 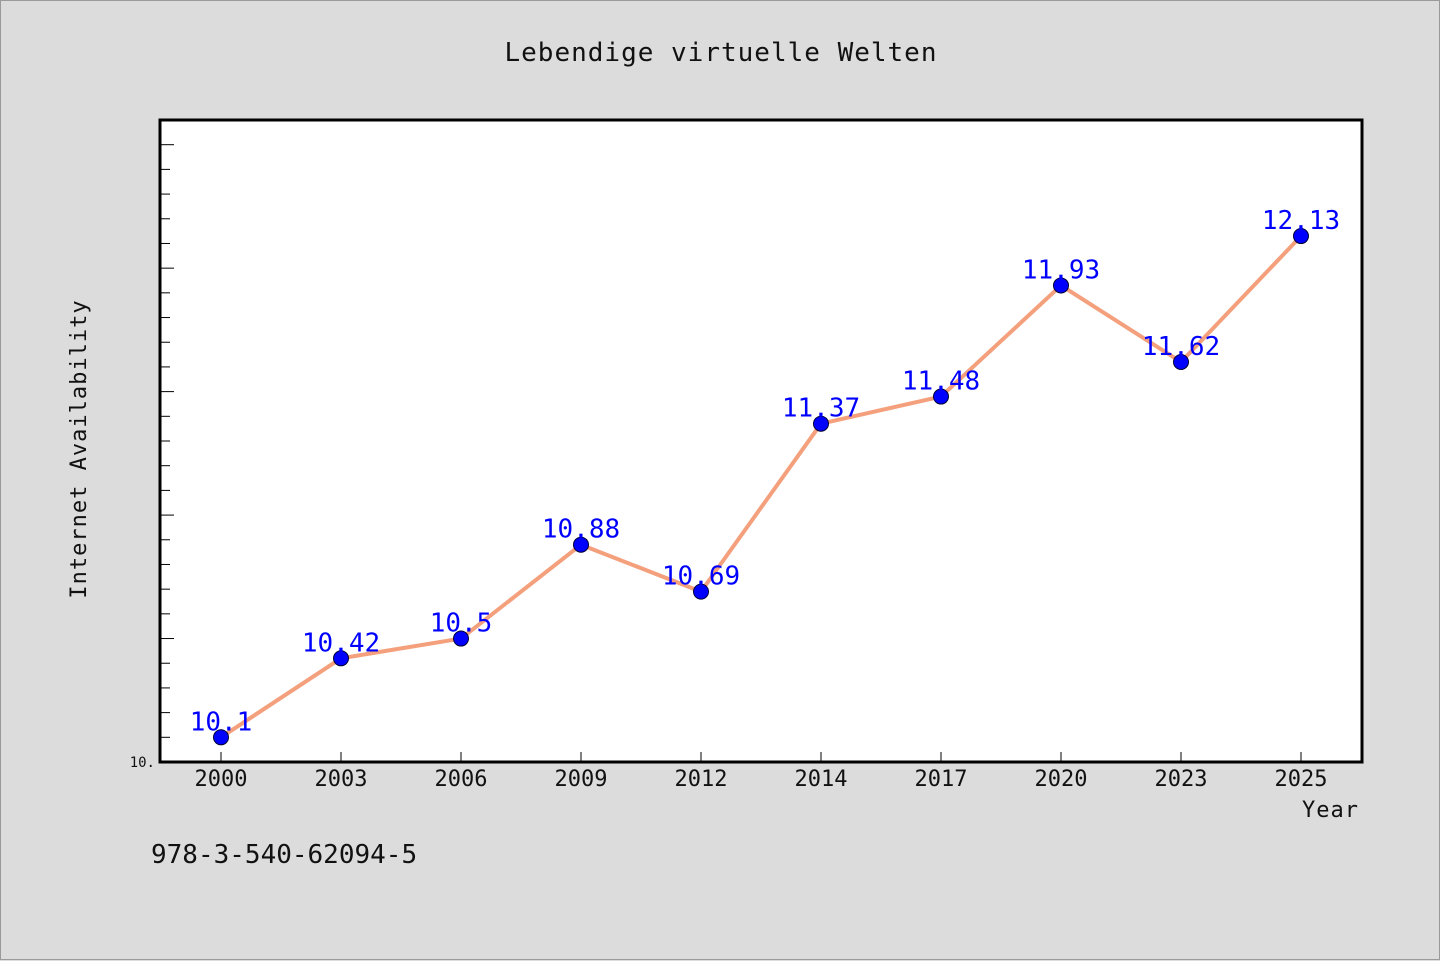 I want to click on data-label: 10.88, so click(x=581, y=530).